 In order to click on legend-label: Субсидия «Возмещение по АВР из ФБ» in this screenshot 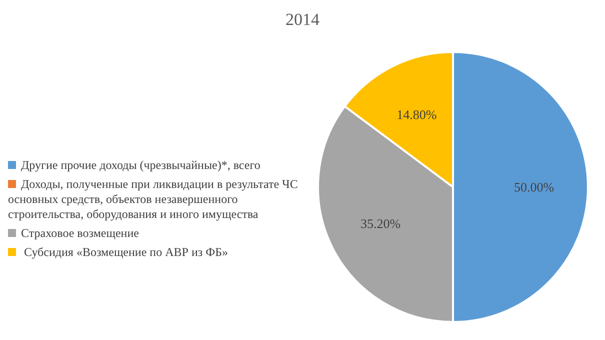, I will do `click(125, 252)`.